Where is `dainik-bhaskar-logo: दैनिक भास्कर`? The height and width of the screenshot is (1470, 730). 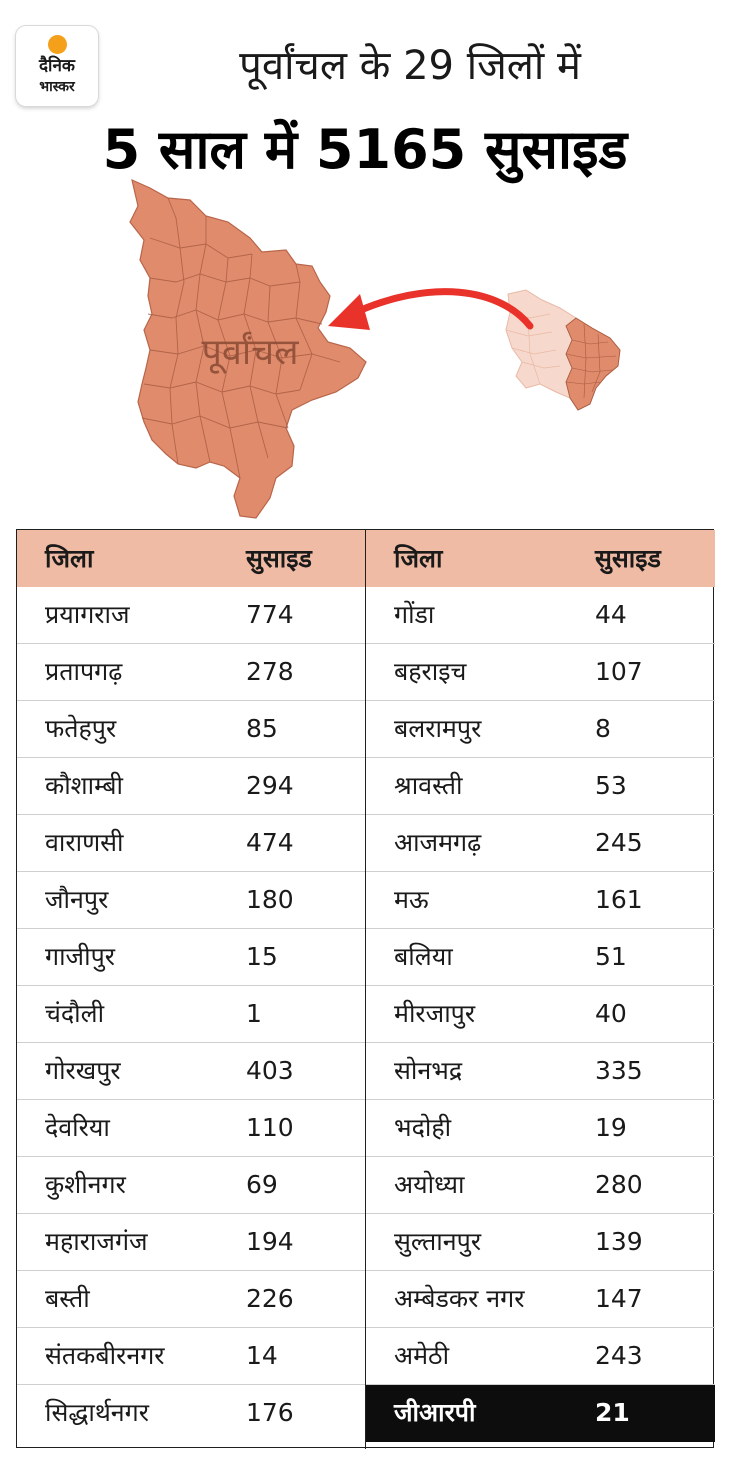
dainik-bhaskar-logo: दैनिक भास्कर is located at coordinates (57, 66).